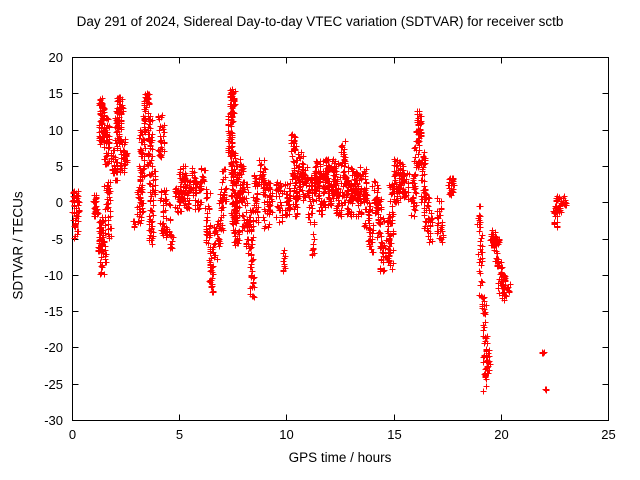 The image size is (640, 480). Describe the element at coordinates (53, 275) in the screenshot. I see `y-tick-label: -10` at that location.